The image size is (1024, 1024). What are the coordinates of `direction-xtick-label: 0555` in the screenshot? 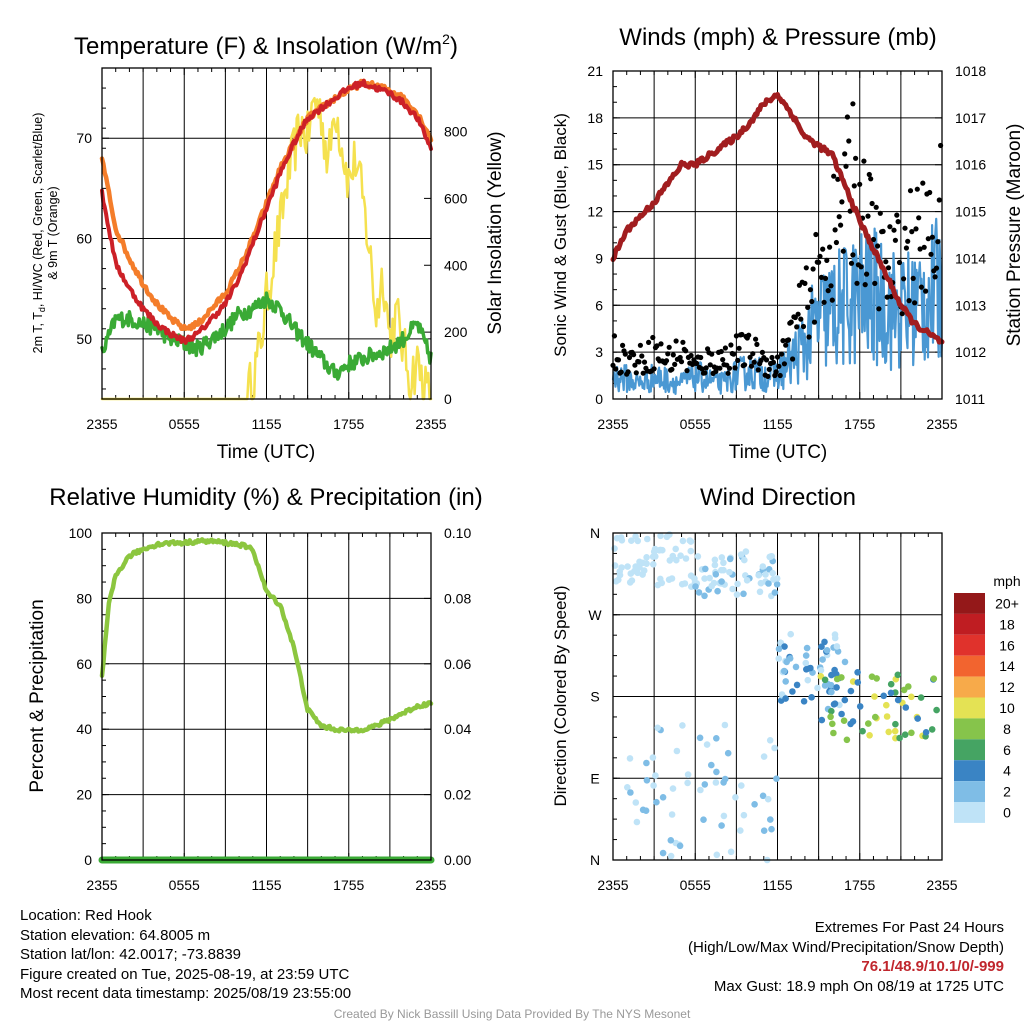 It's located at (695, 885).